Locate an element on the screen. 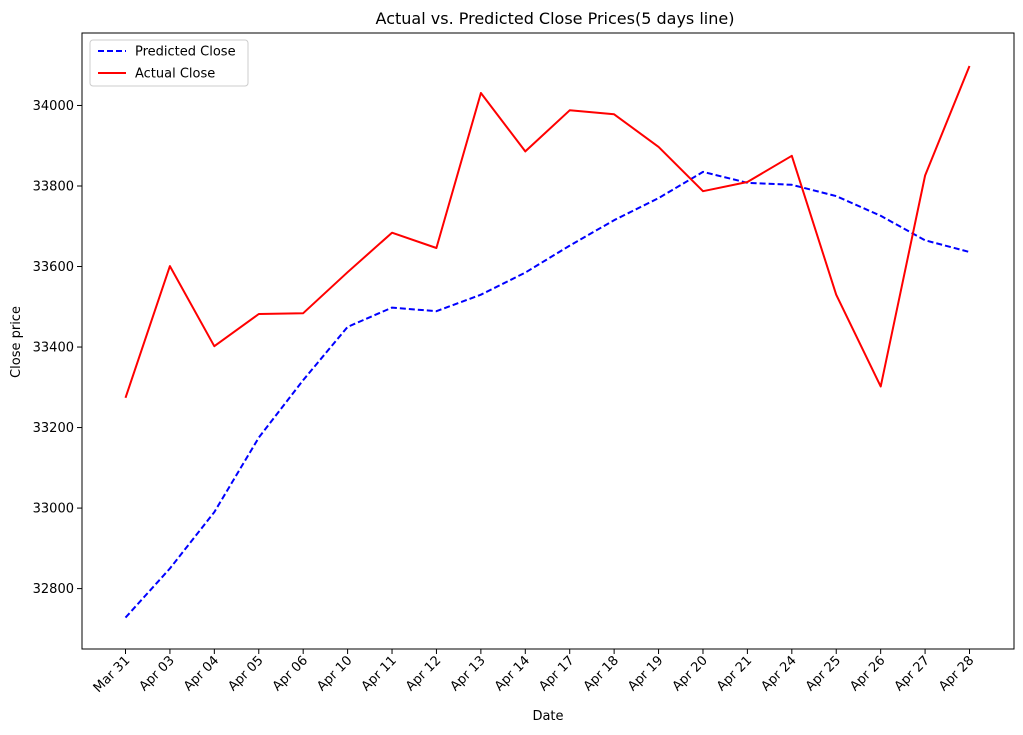 This screenshot has width=1023, height=735. y-tick-label: 32800 is located at coordinates (53, 589).